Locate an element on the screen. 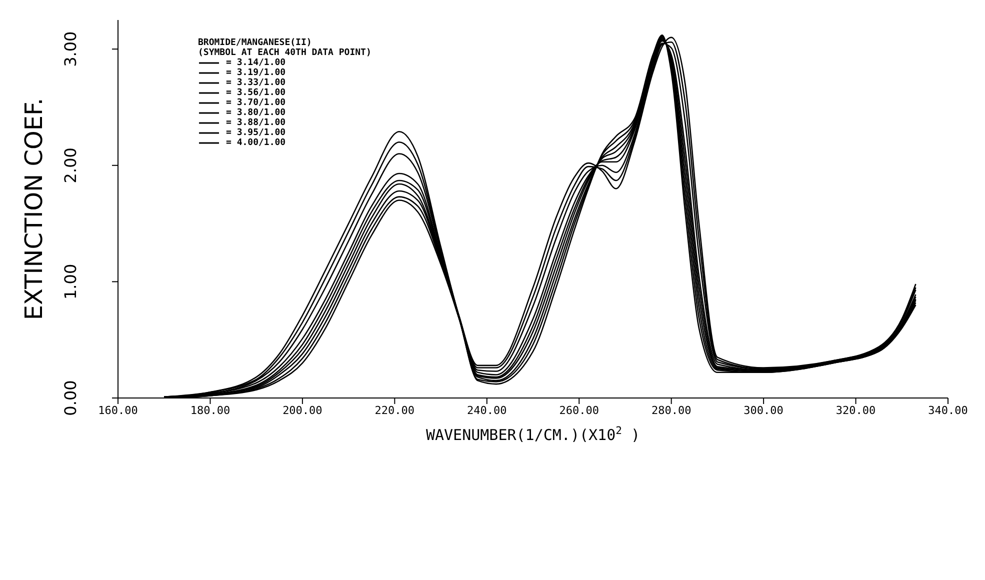  x-axis-title: WAVENUMBER(1/CM.)(X10$^{2}$ ) is located at coordinates (533, 434).